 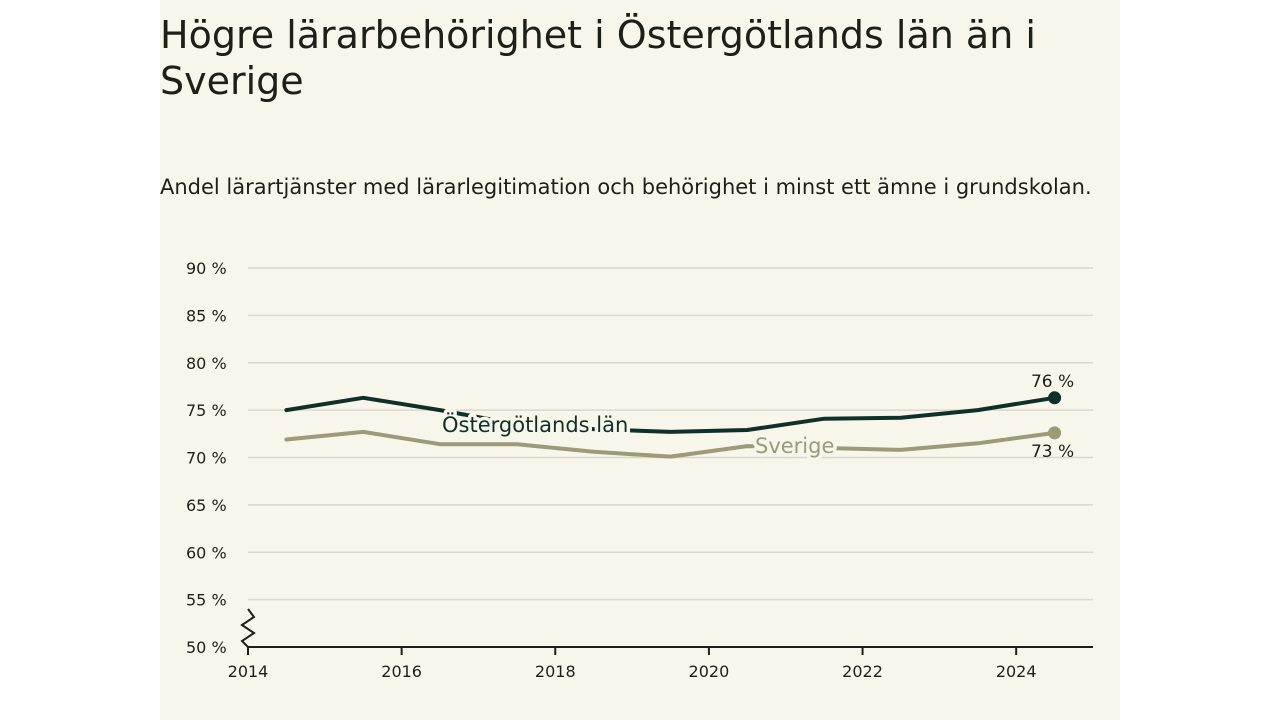 I want to click on x-tick-label-2018: 2018, so click(x=555, y=671).